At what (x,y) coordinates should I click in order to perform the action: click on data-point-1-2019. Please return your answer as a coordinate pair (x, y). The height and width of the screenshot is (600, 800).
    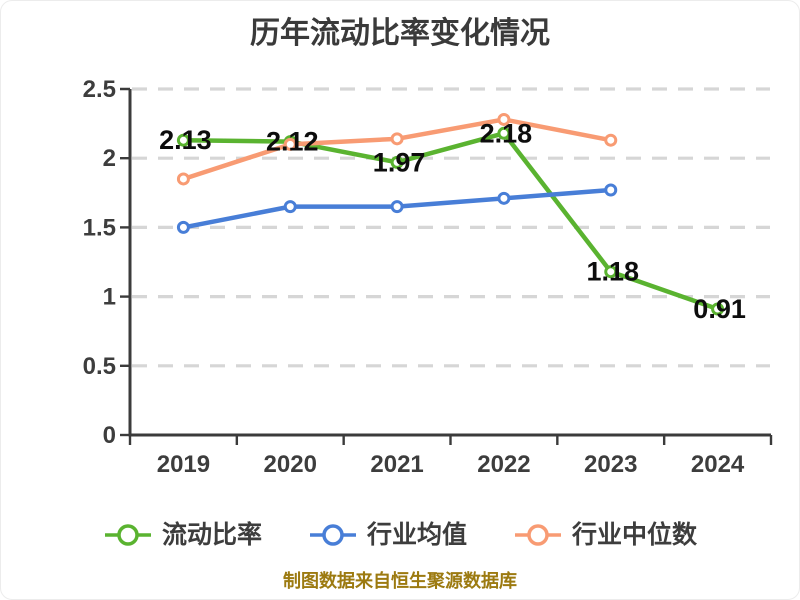
    Looking at the image, I should click on (183, 227).